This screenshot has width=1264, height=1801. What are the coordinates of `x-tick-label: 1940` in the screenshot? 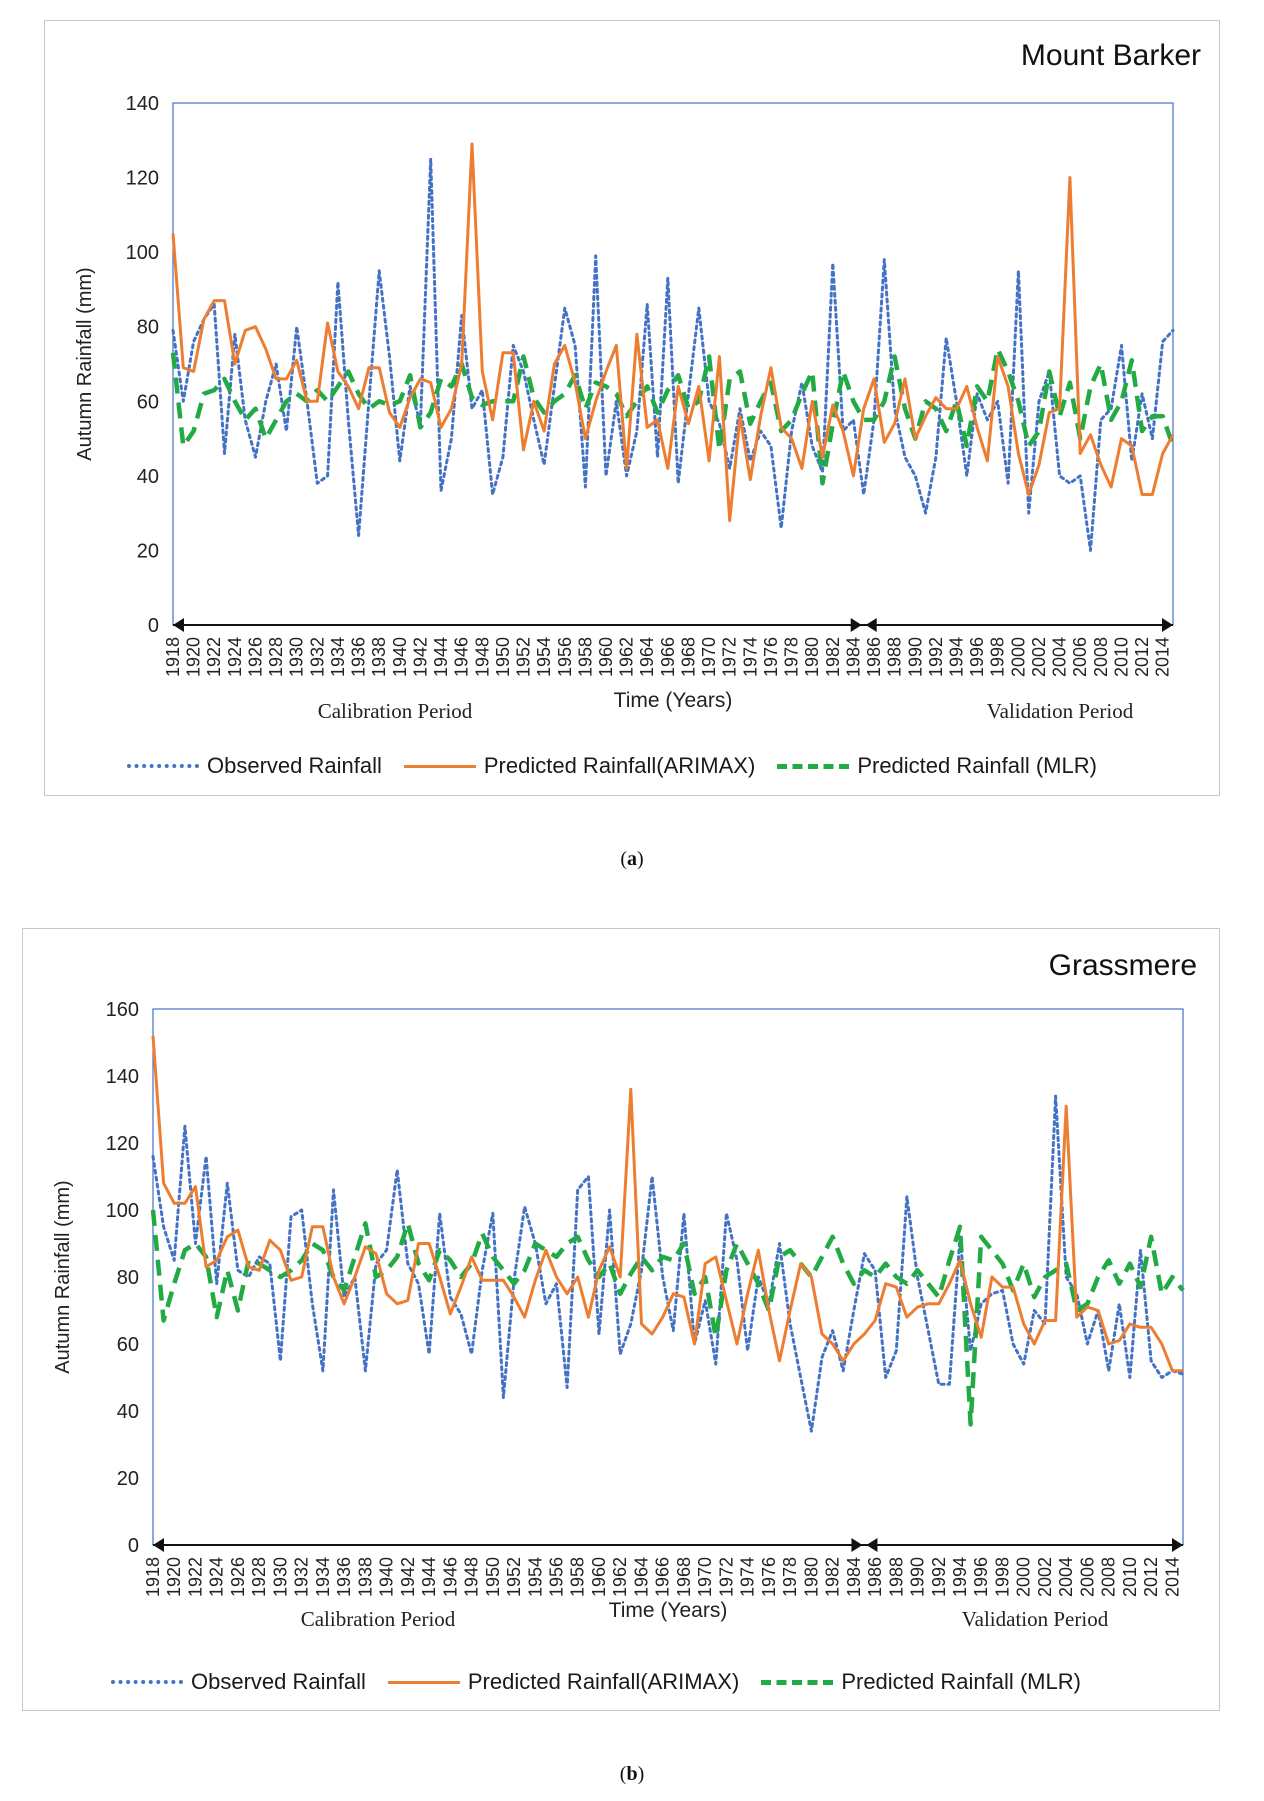 It's located at (387, 1577).